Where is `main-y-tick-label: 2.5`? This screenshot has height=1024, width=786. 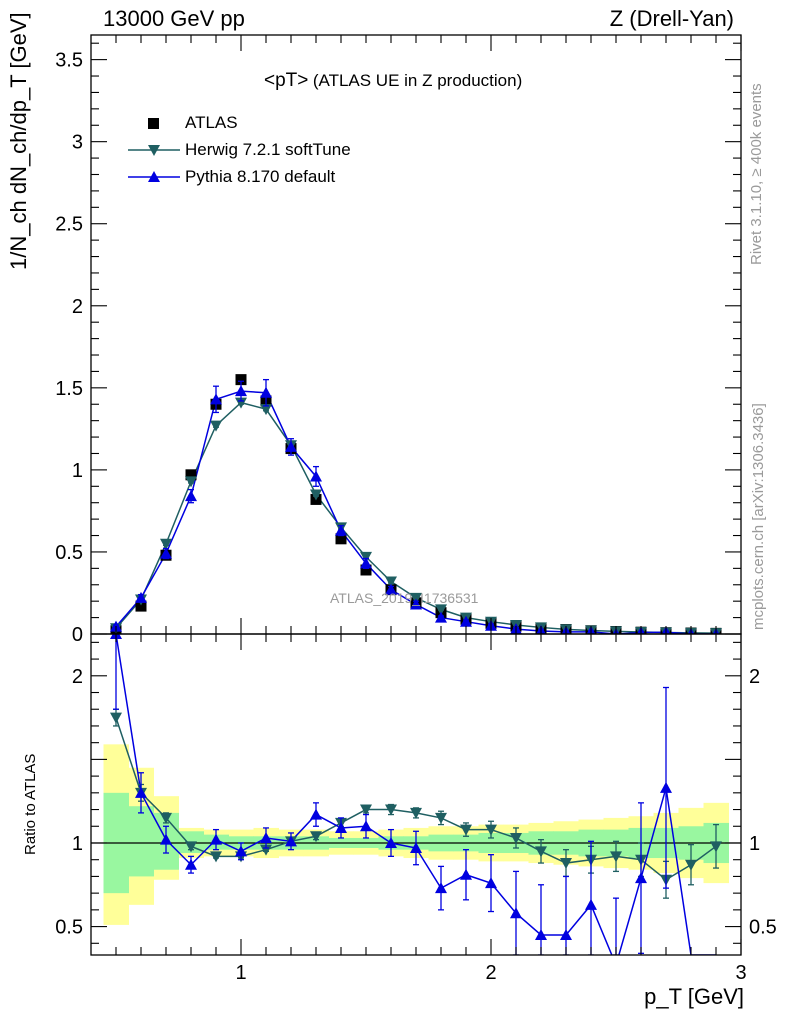
main-y-tick-label: 2.5 is located at coordinates (69, 225).